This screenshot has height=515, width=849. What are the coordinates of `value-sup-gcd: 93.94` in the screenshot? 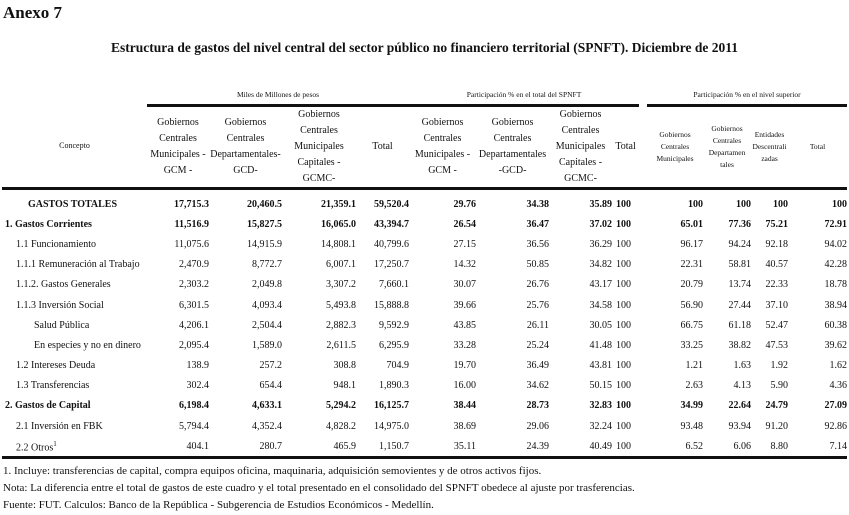 It's located at (740, 426).